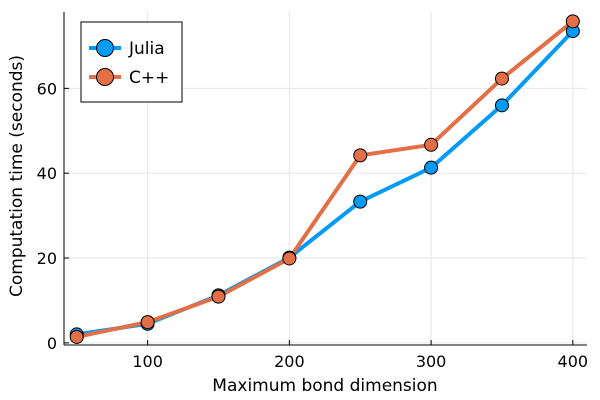  I want to click on legend-label-1: C++, so click(149, 78).